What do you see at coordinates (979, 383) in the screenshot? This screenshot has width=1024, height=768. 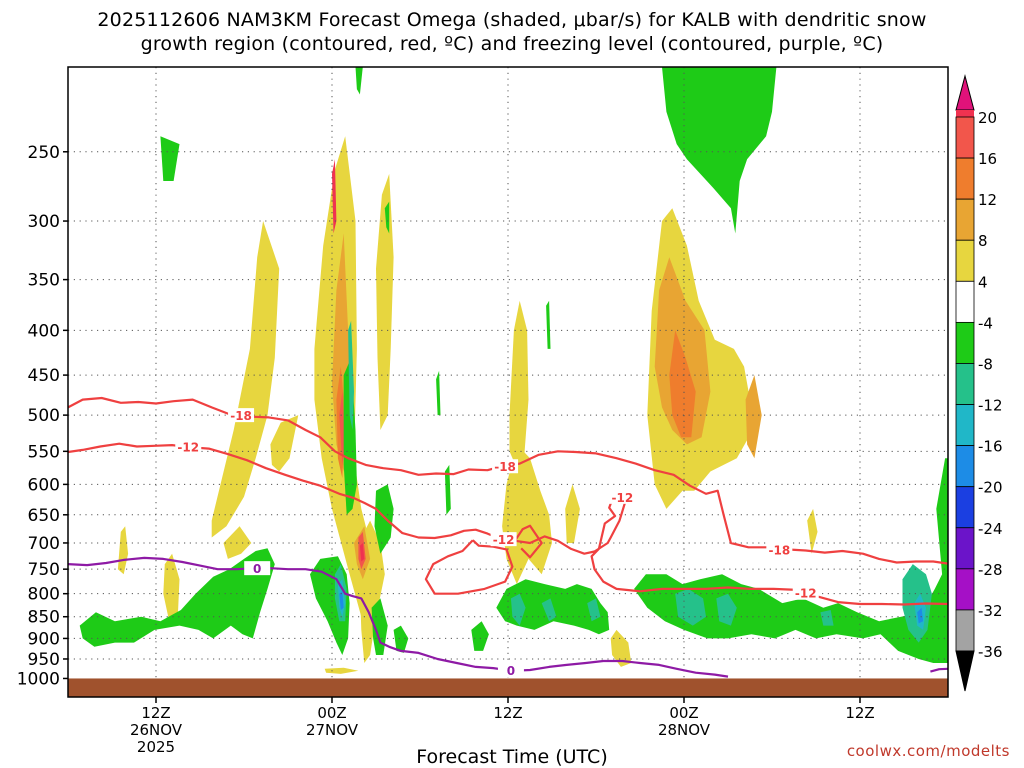 I see `colorbar: 20 16 12 8 4 -4 -8 -12 -16 -20 -24 -28 -32 -36` at bounding box center [979, 383].